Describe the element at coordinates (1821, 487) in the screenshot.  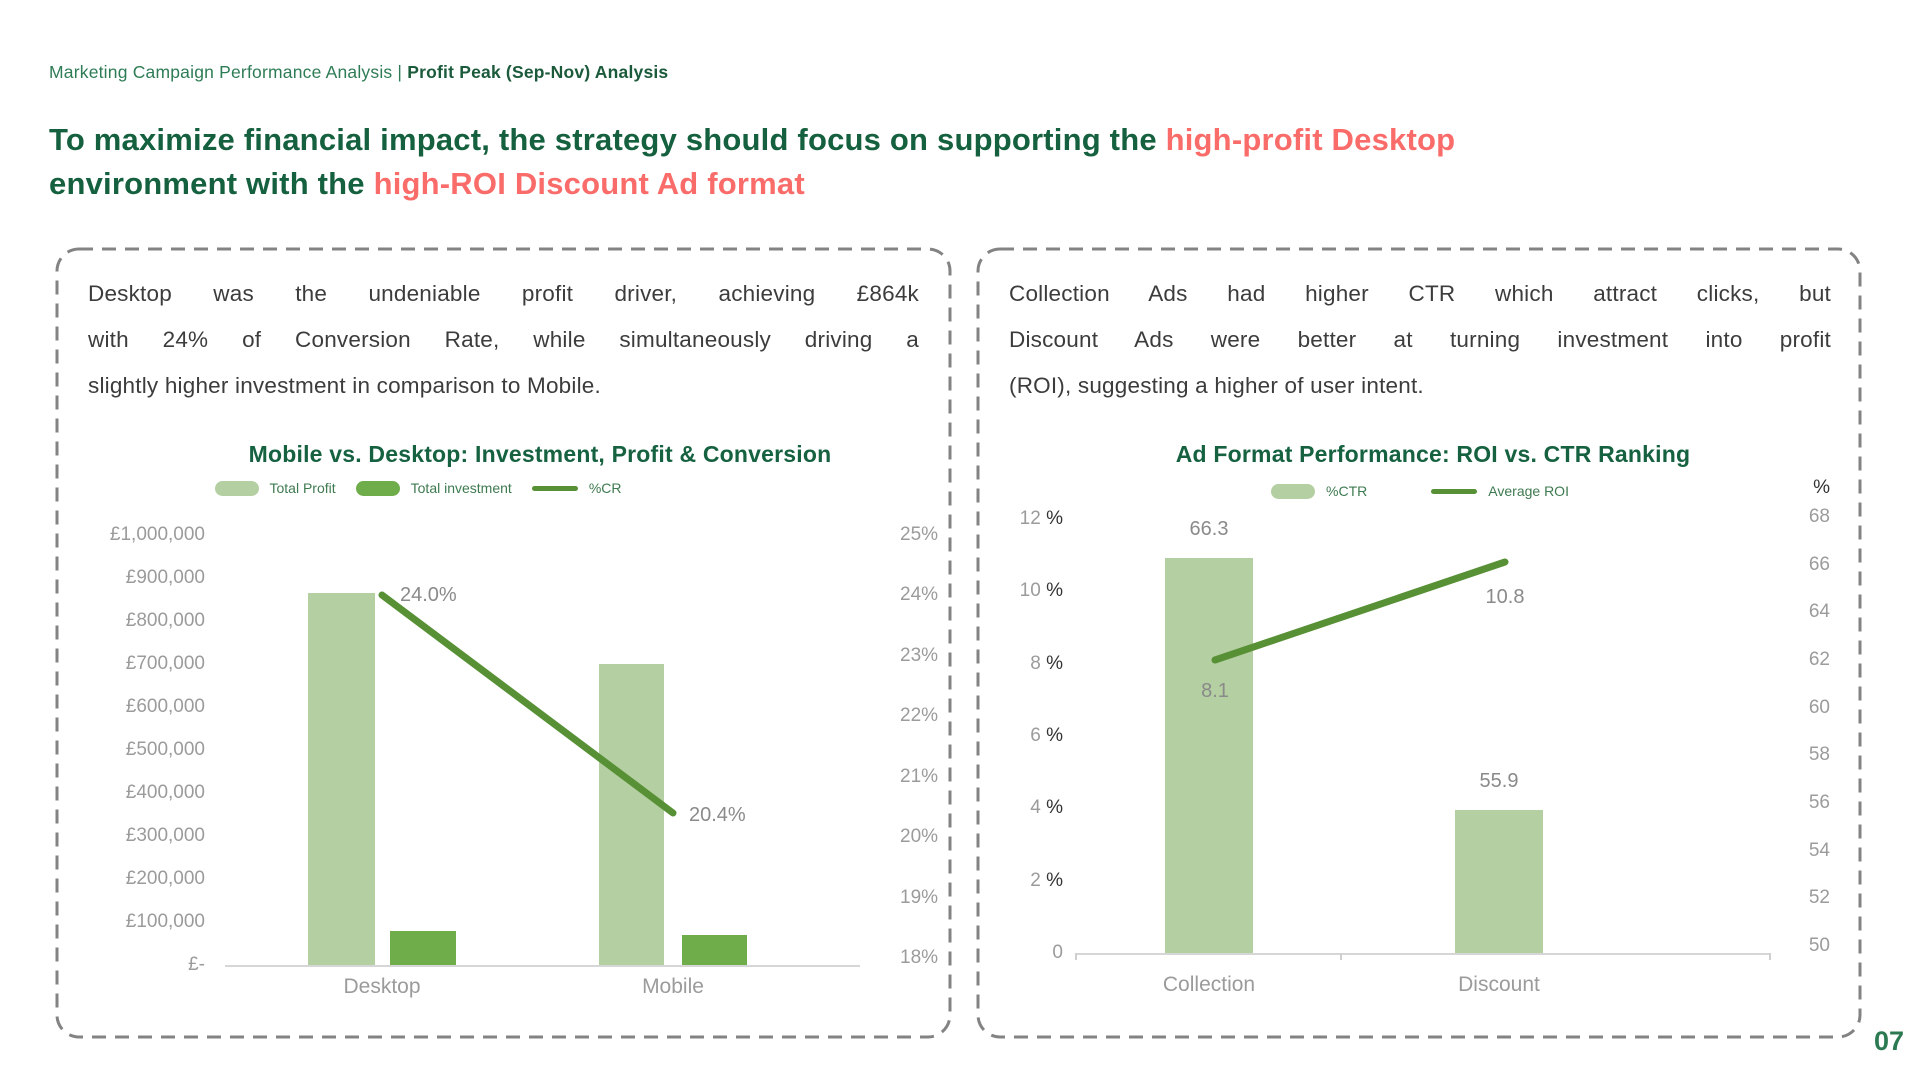
I see `ctr-axis-unit: %` at that location.